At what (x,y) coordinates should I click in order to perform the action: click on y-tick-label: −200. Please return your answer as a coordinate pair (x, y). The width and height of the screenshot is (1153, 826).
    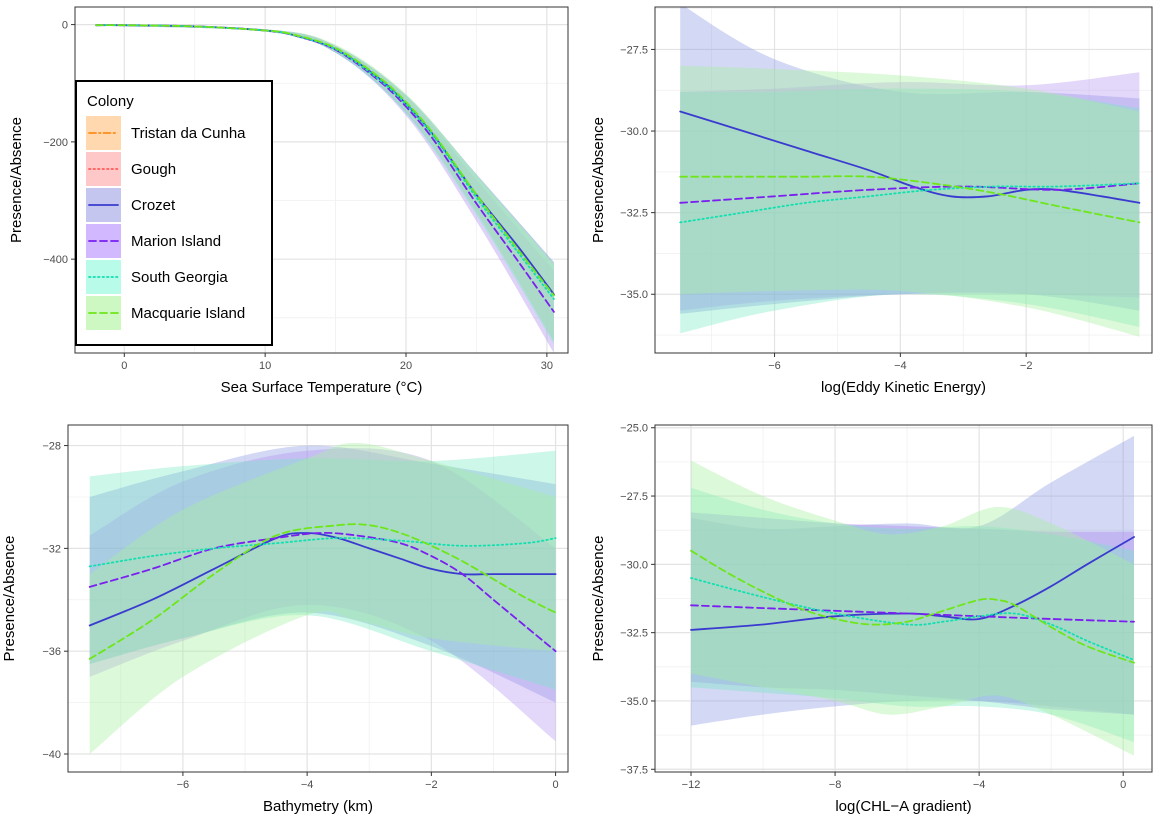
    Looking at the image, I should click on (55, 143).